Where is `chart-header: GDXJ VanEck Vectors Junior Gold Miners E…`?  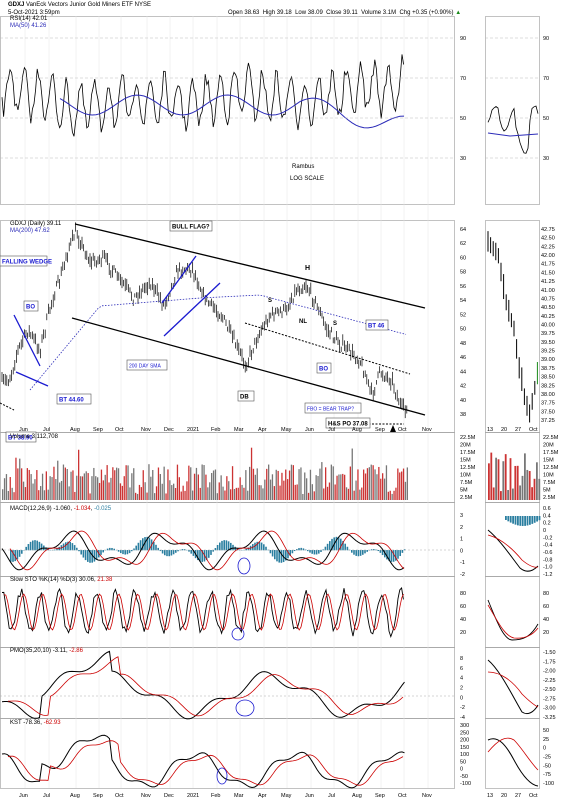 chart-header: GDXJ VanEck Vectors Junior Gold Miners E… is located at coordinates (79, 5).